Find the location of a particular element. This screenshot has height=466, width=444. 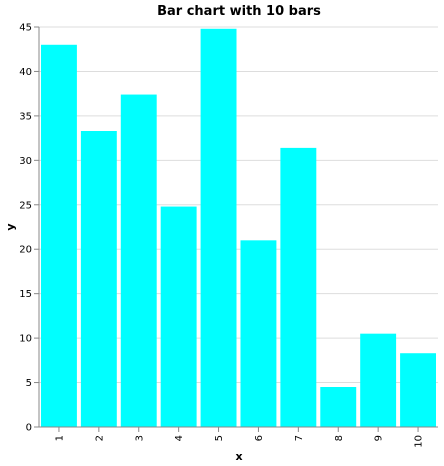

x-axis-title: x is located at coordinates (238, 456).